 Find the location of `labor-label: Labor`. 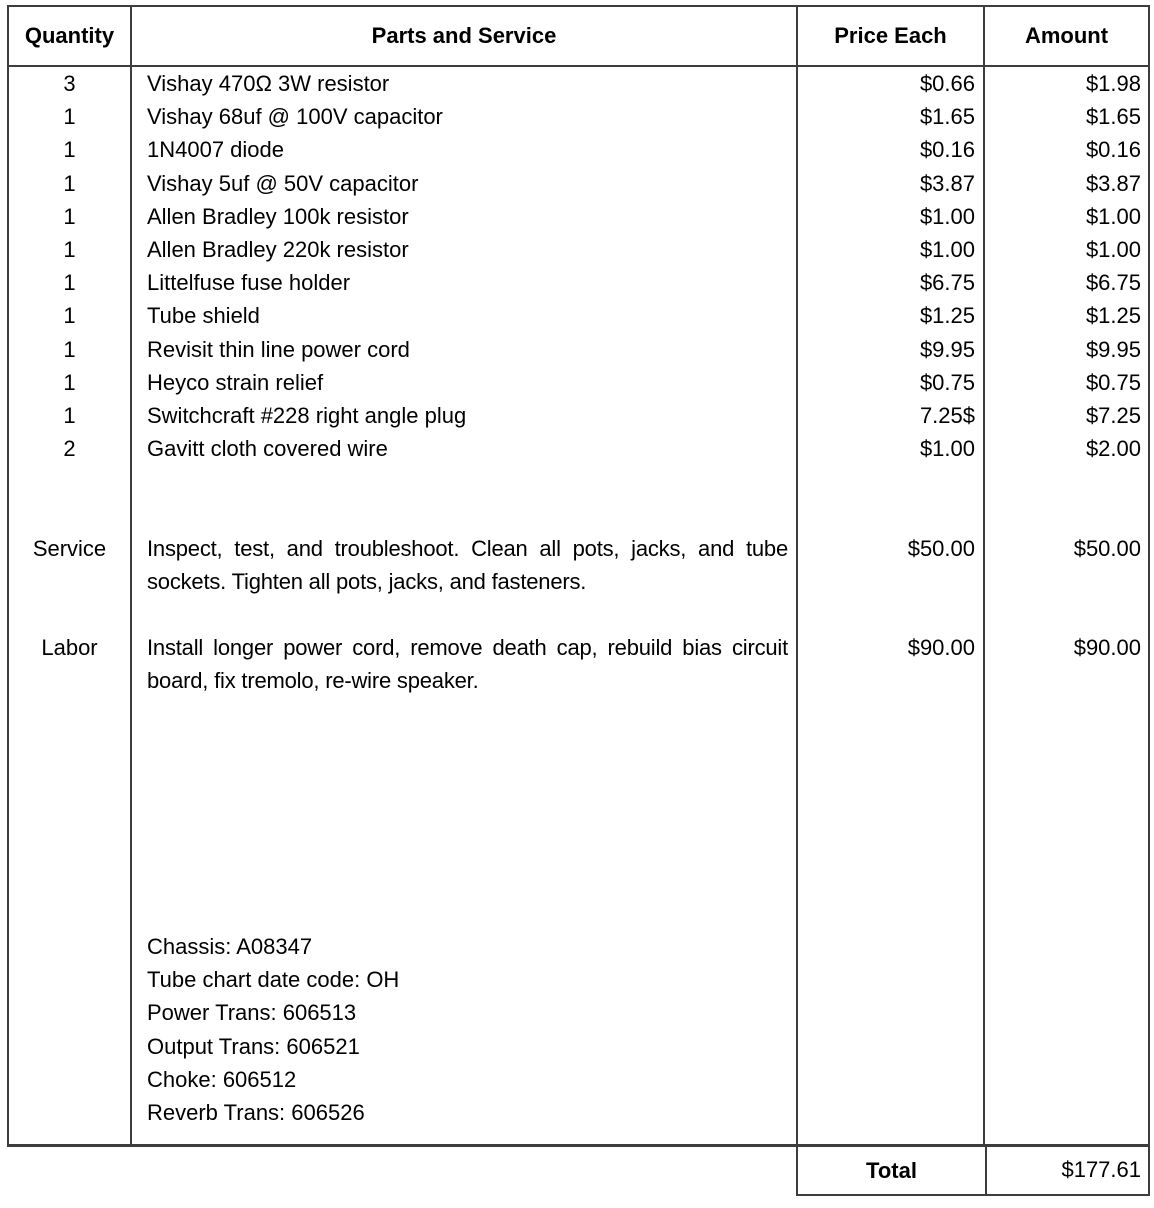

labor-label: Labor is located at coordinates (69, 648).